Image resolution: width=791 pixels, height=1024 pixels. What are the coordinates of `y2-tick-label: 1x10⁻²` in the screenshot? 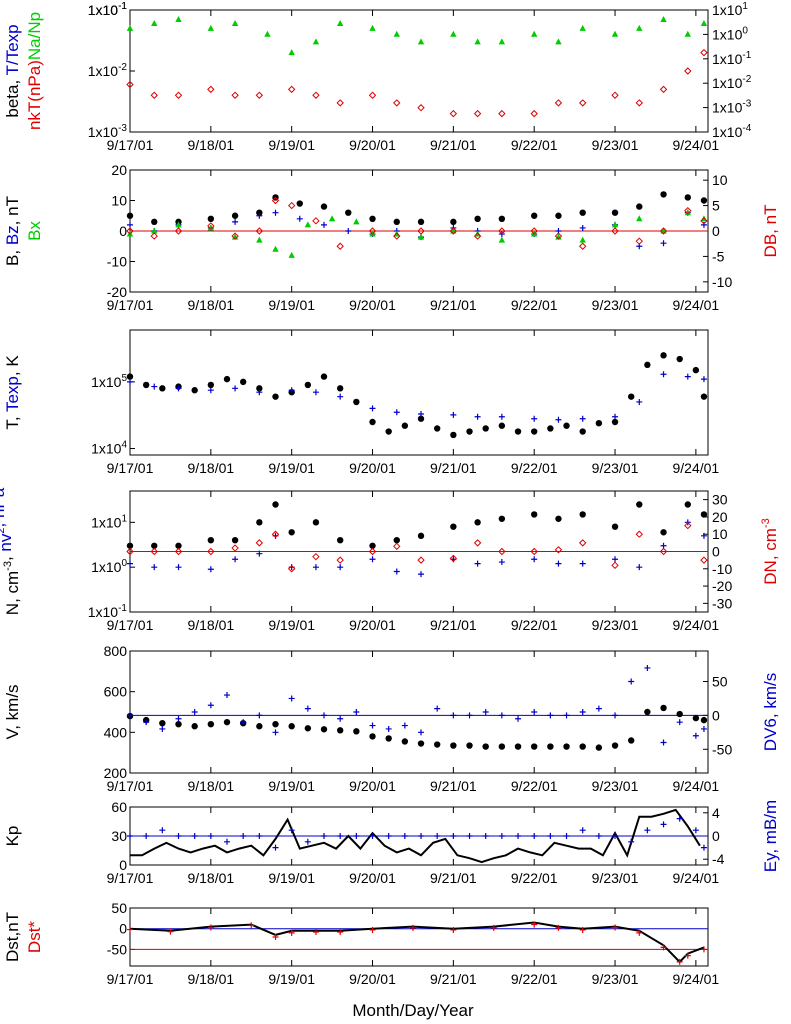 It's located at (732, 82).